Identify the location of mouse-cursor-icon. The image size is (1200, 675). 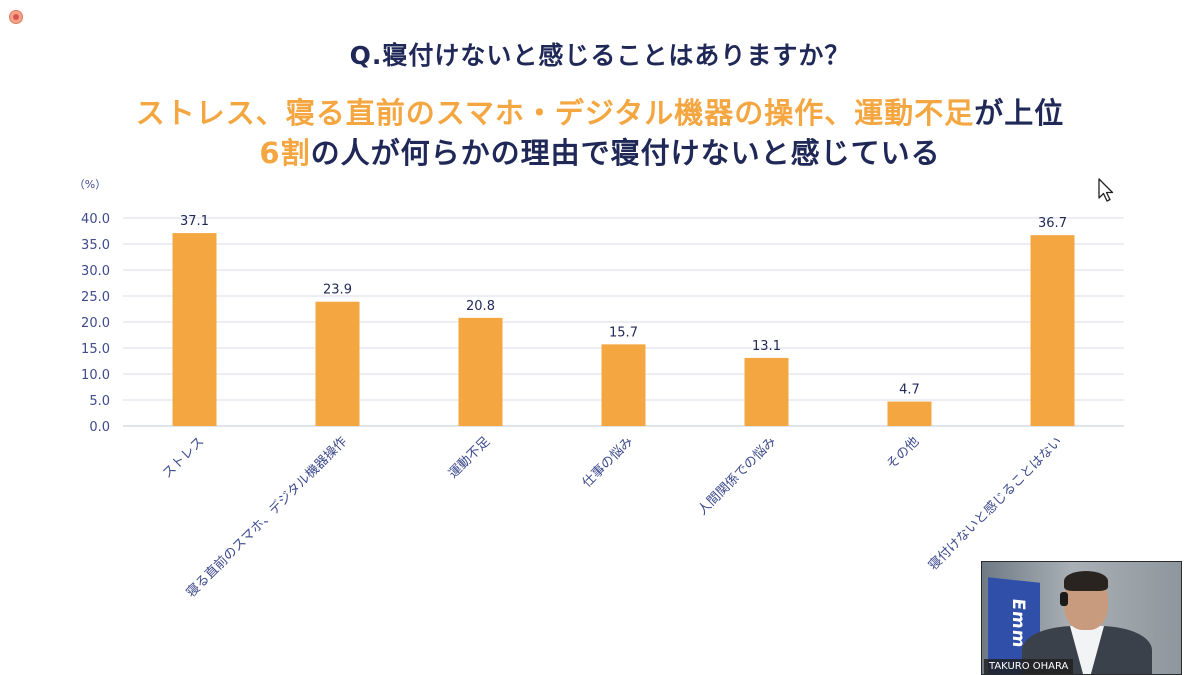
(1106, 190).